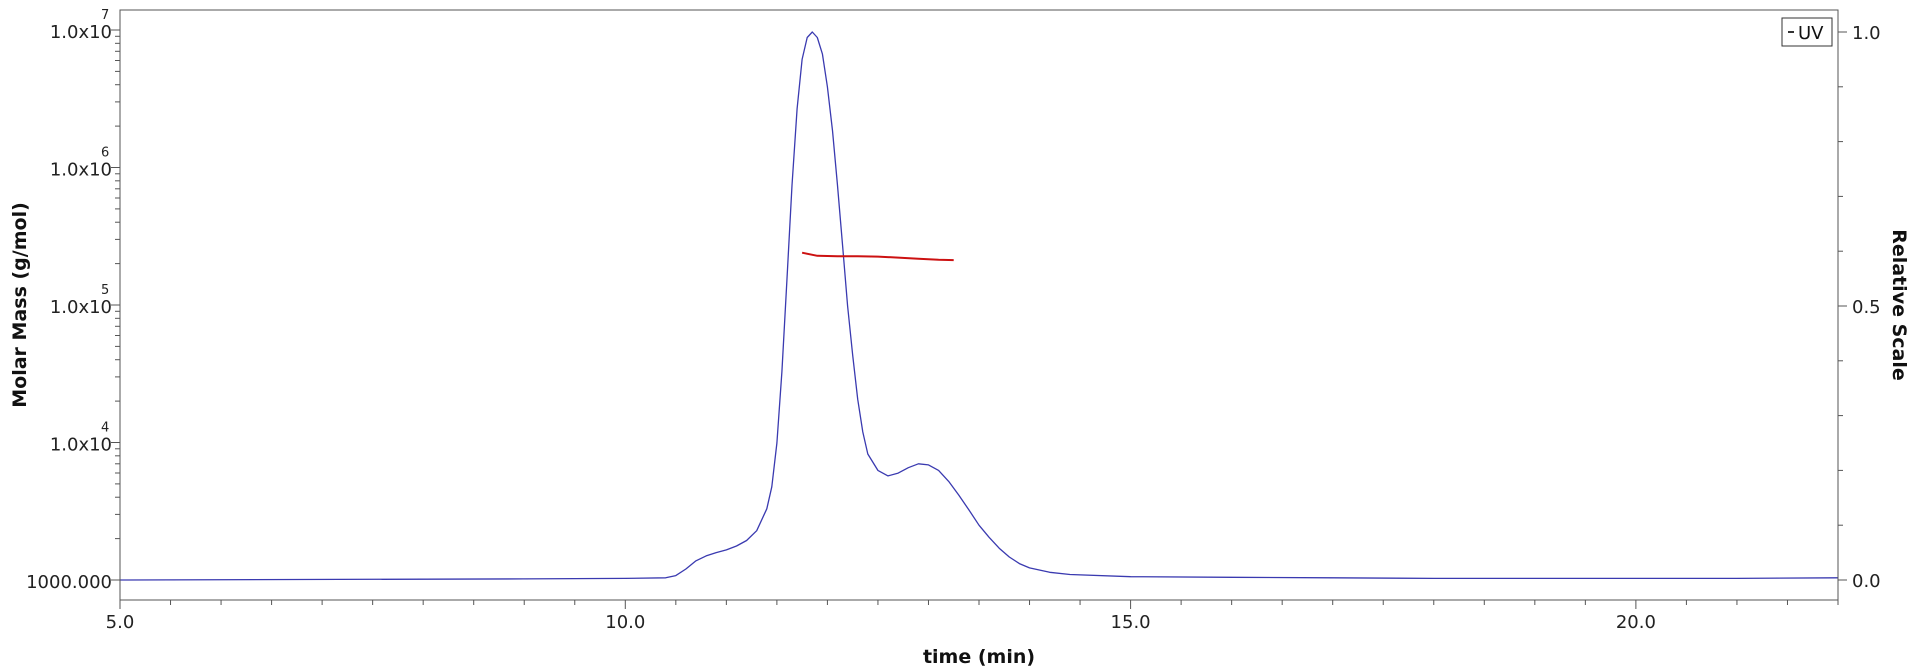  Describe the element at coordinates (105, 428) in the screenshot. I see `y-left-tick-exponent: 4` at that location.